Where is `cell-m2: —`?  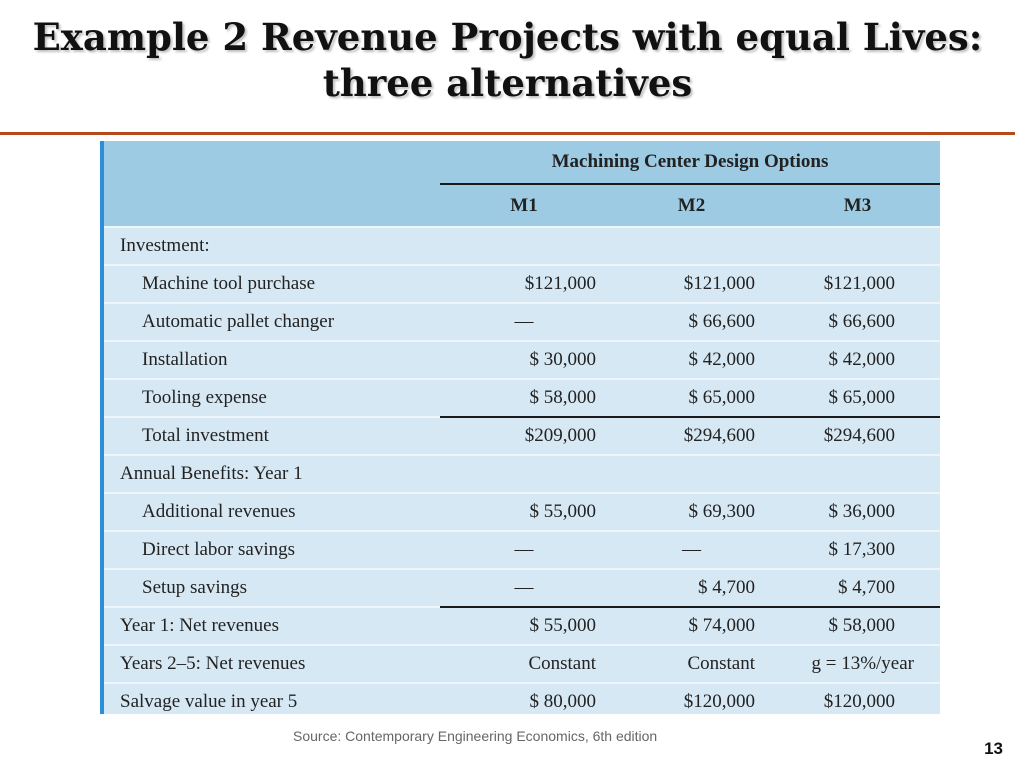 cell-m2: — is located at coordinates (691, 549).